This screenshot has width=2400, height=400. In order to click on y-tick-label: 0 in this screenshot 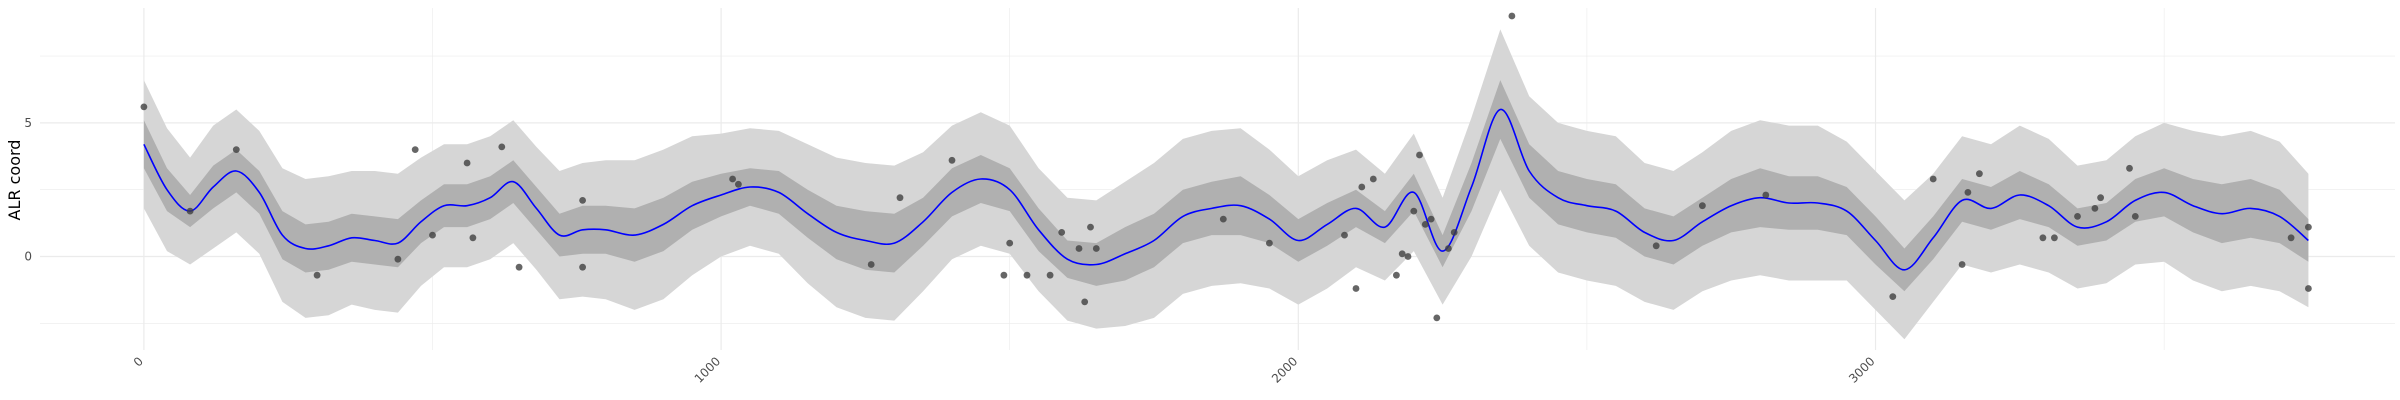, I will do `click(28, 256)`.